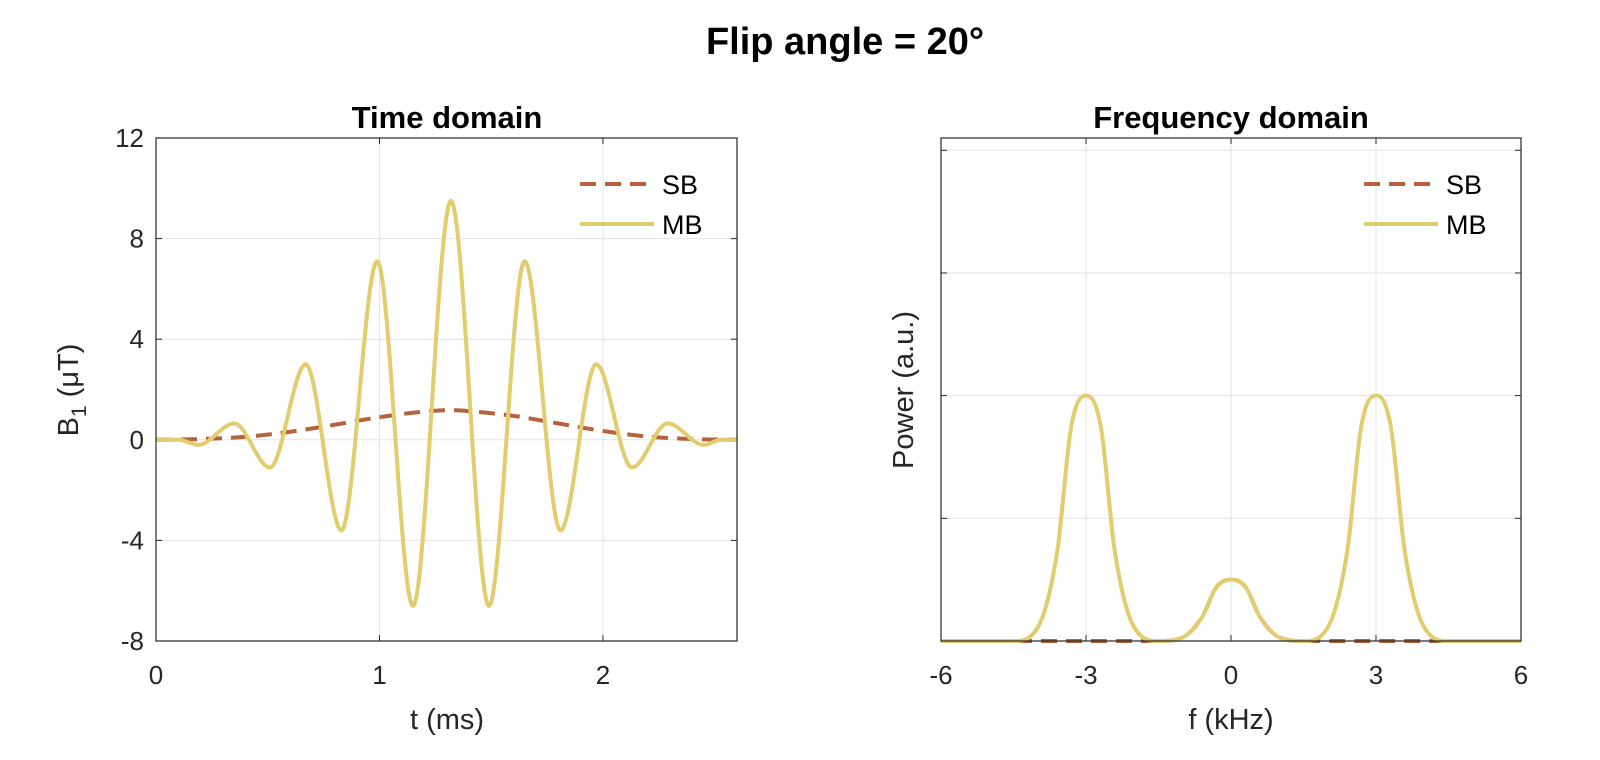  What do you see at coordinates (132, 641) in the screenshot?
I see `y-tick-label: -8` at bounding box center [132, 641].